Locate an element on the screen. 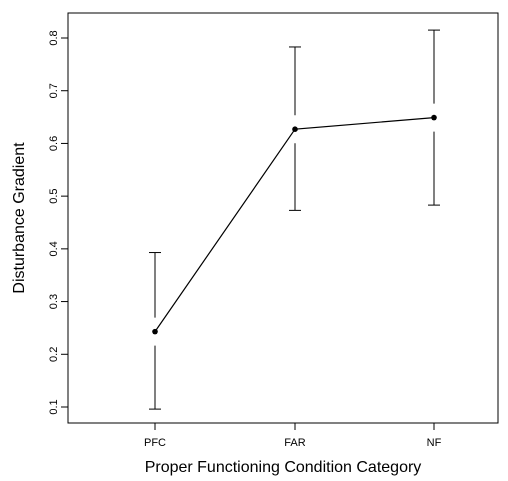 This screenshot has width=508, height=481. y-tick-label: 0.4 is located at coordinates (54, 248).